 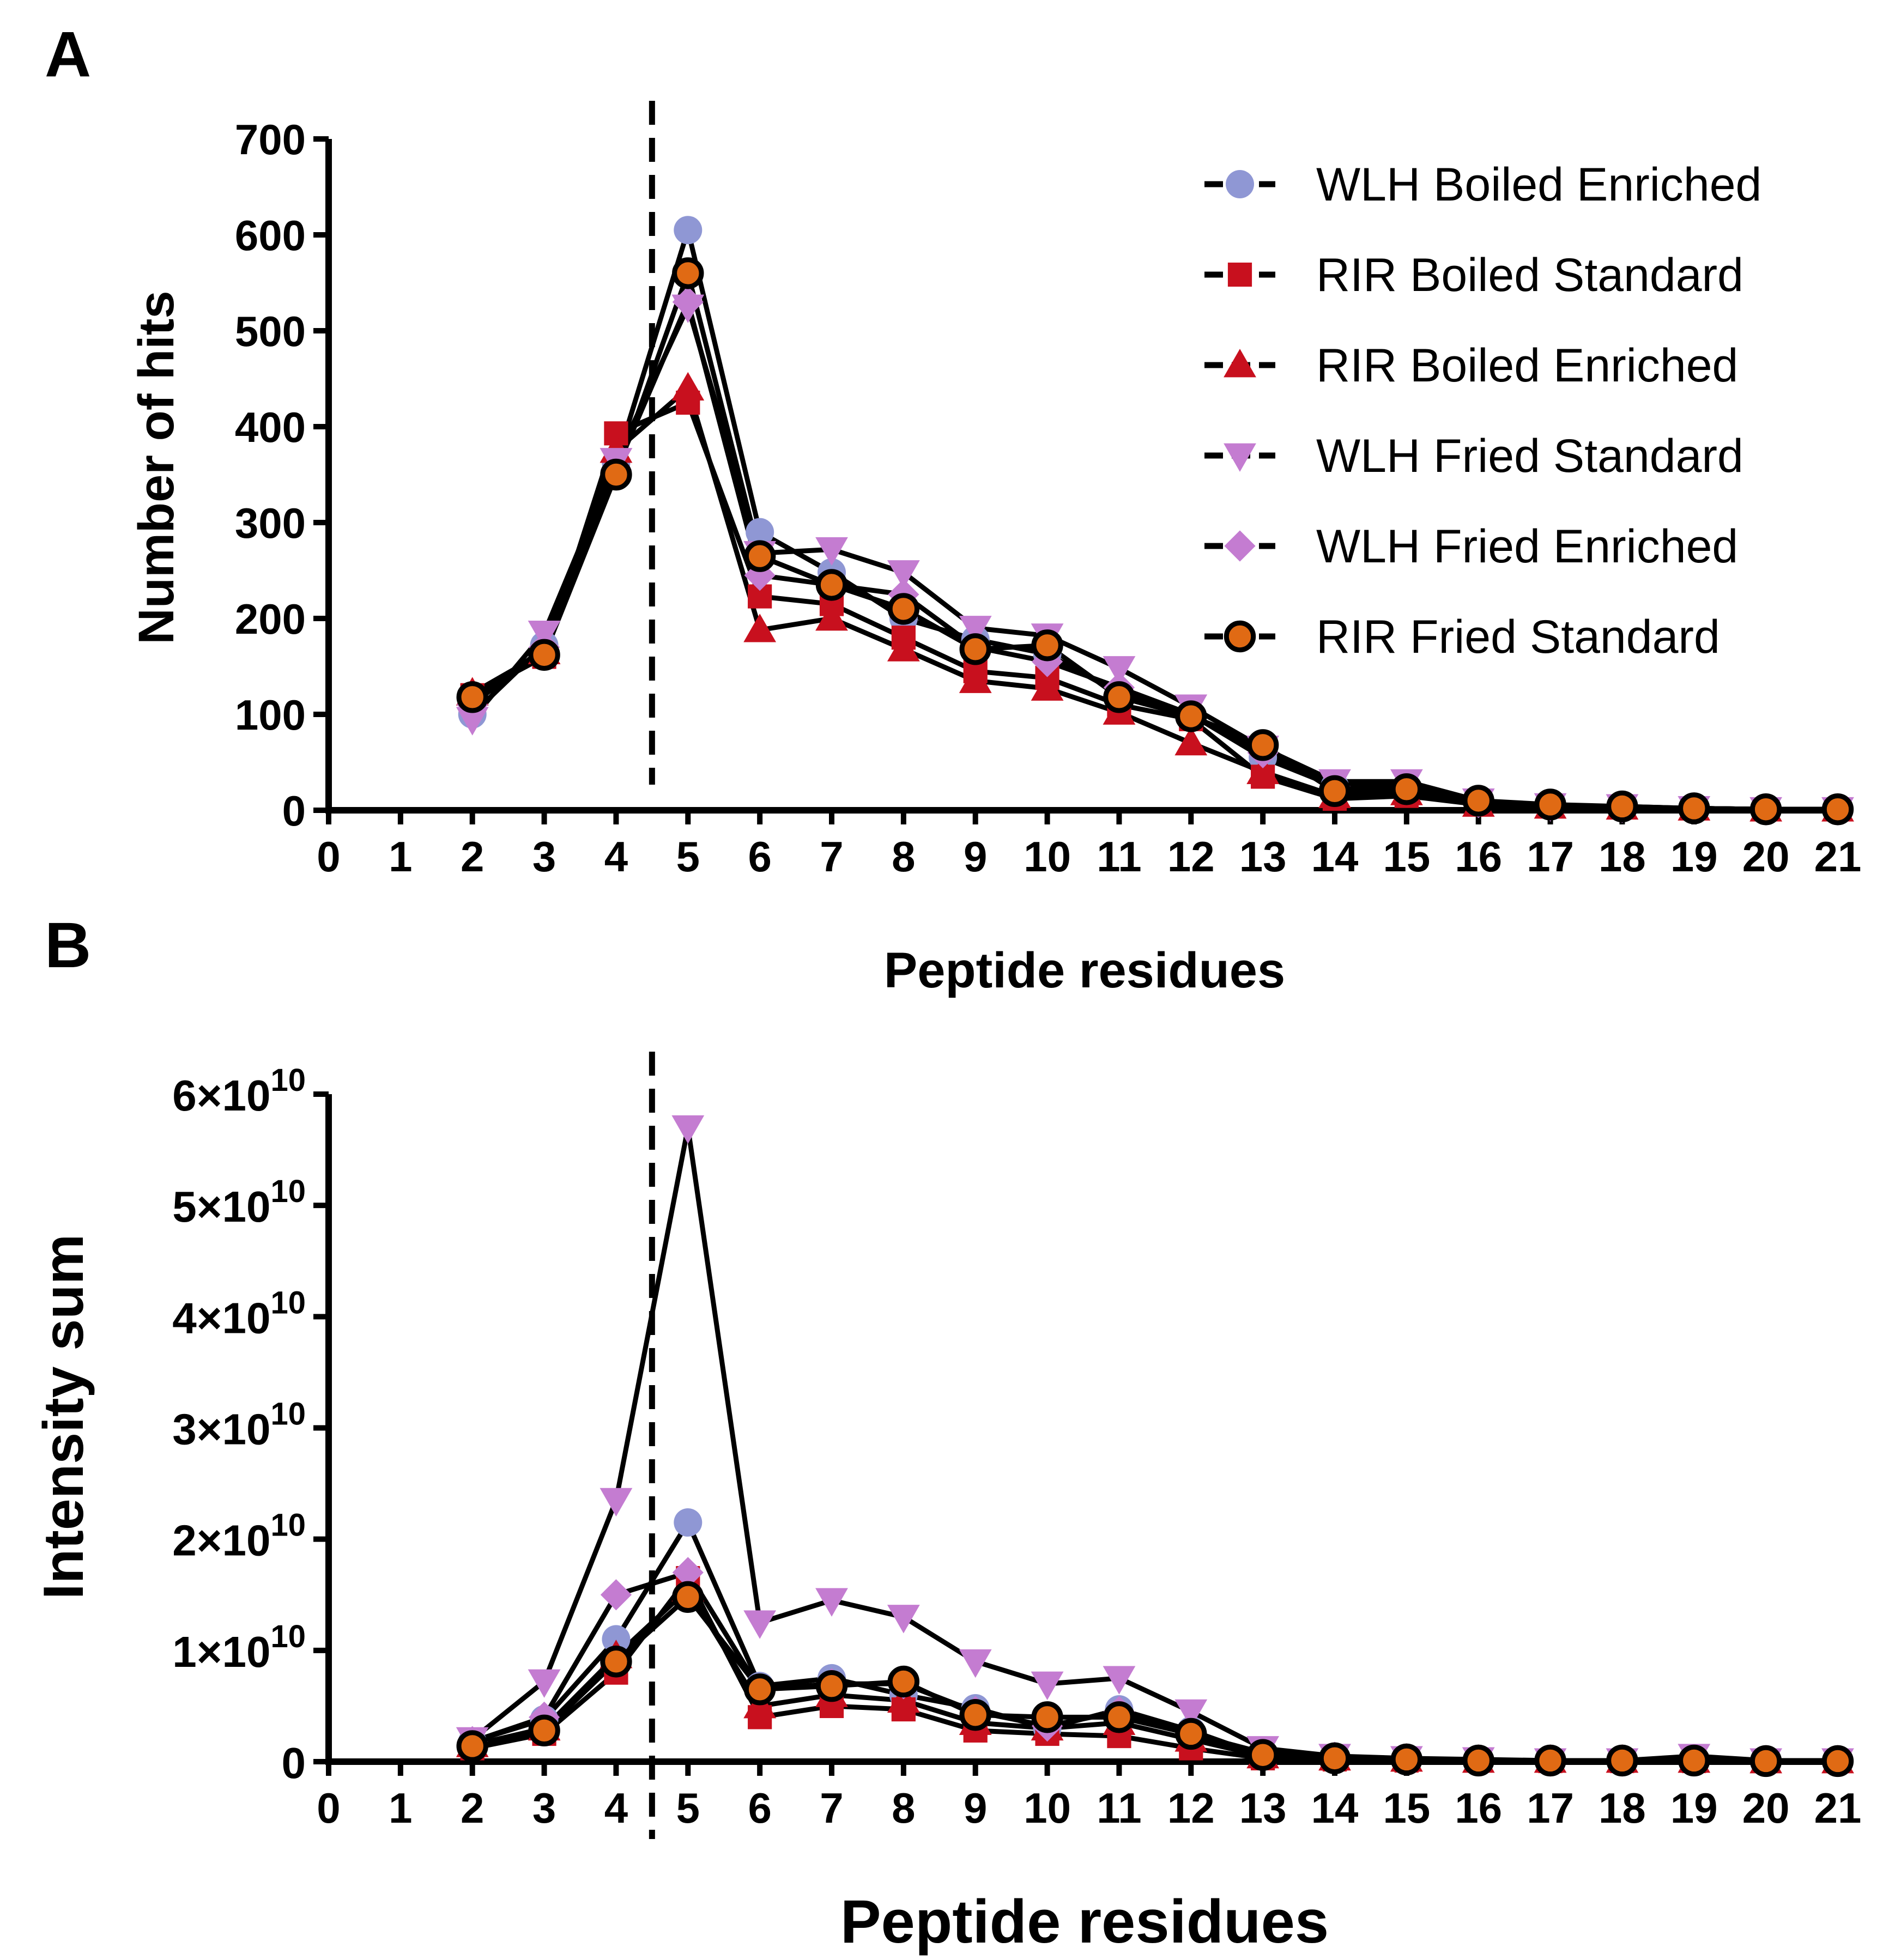 I want to click on panel-b-x-tick-label: 5, so click(x=688, y=1808).